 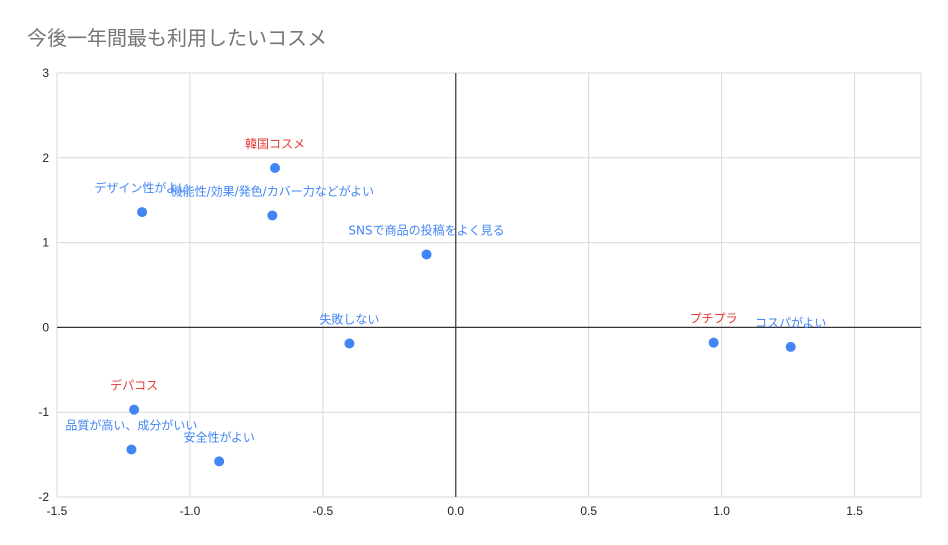 What do you see at coordinates (588, 511) in the screenshot?
I see `x-tick-label: 0.5` at bounding box center [588, 511].